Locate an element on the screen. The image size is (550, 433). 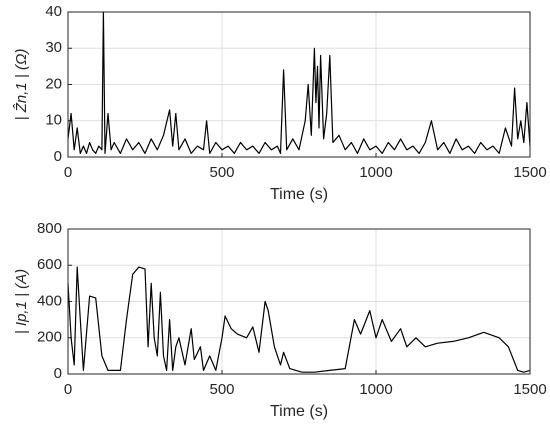
y-tick-label: 20 is located at coordinates (53, 83).